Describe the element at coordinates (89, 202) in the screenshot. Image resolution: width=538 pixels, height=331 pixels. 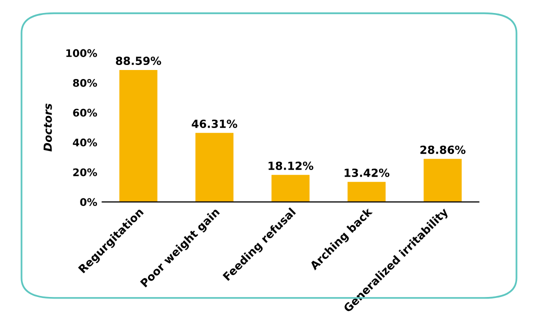
I see `y-tick-label: 0%` at that location.